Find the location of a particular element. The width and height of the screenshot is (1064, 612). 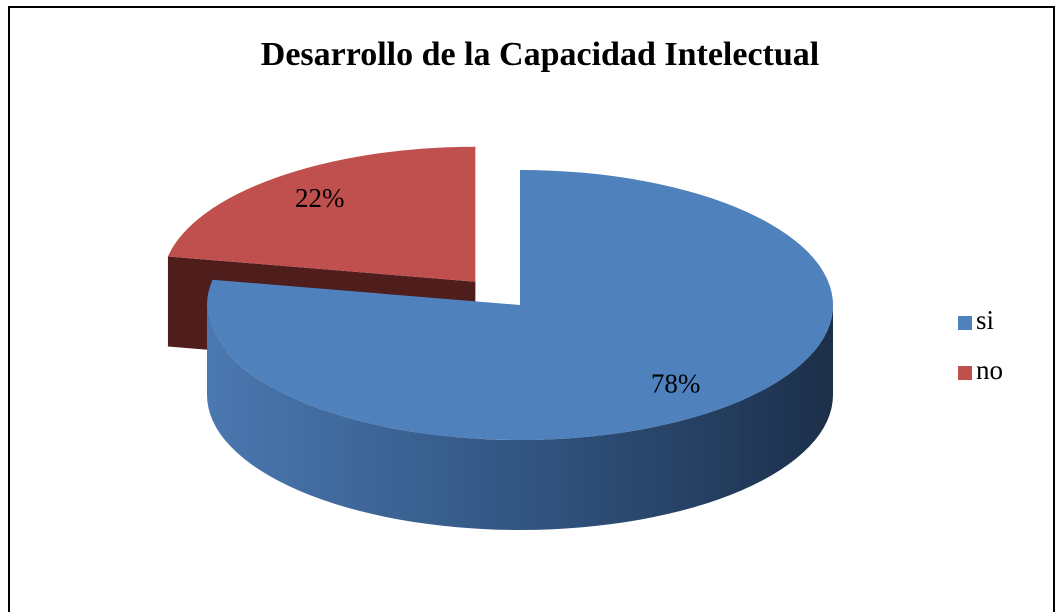

legend-label: no is located at coordinates (989, 370).